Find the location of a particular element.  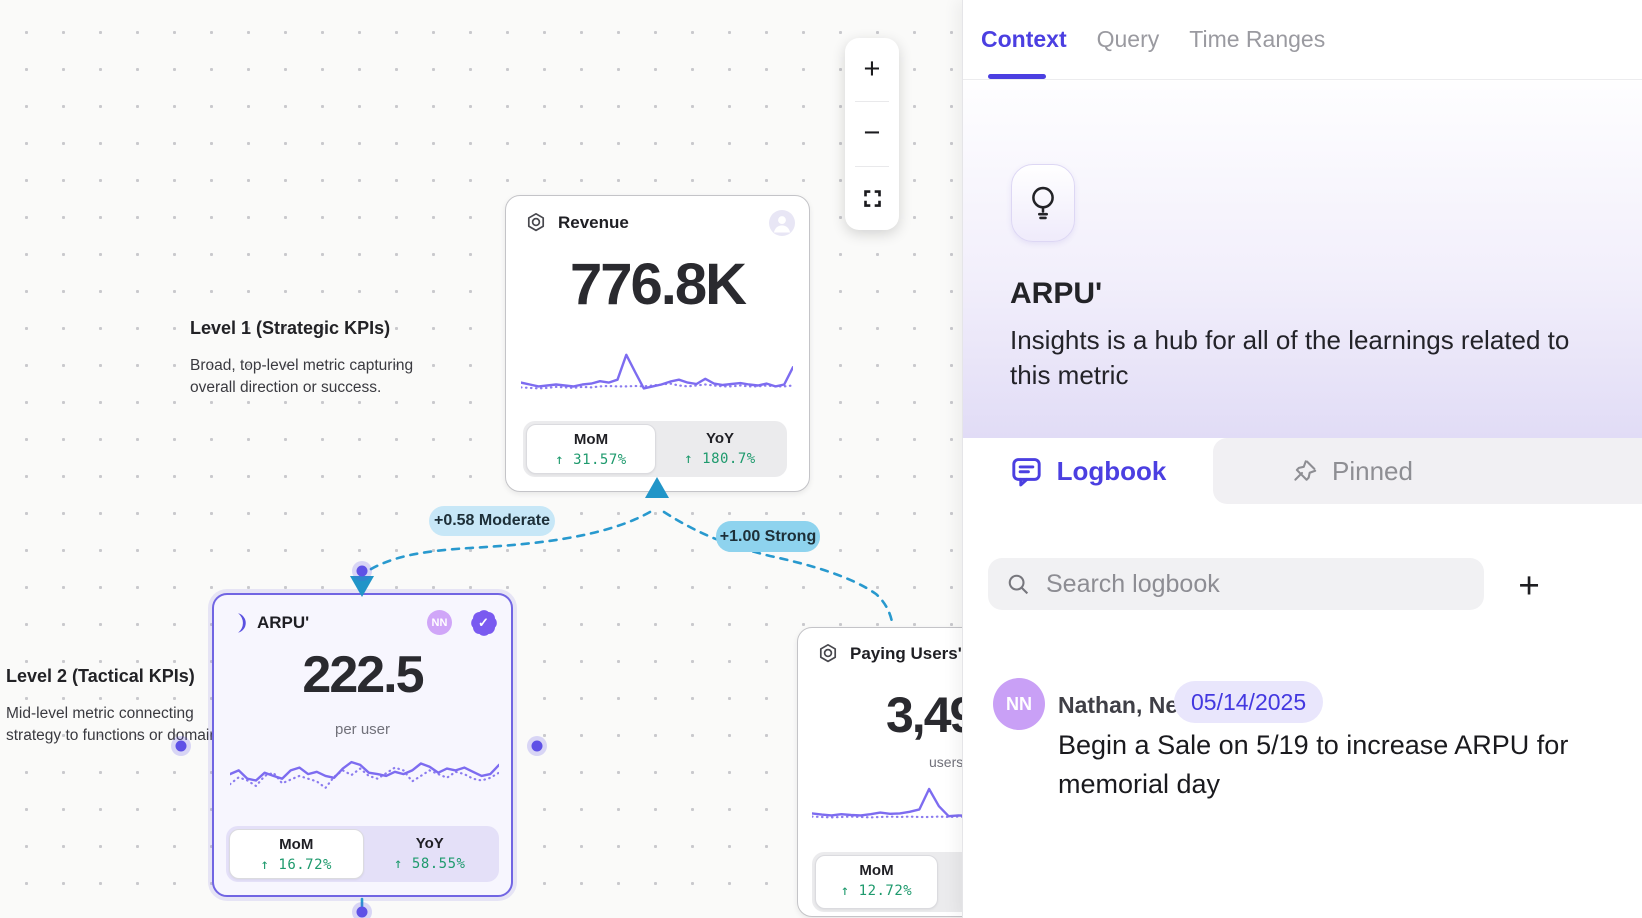

logbook-search is located at coordinates (1236, 584).